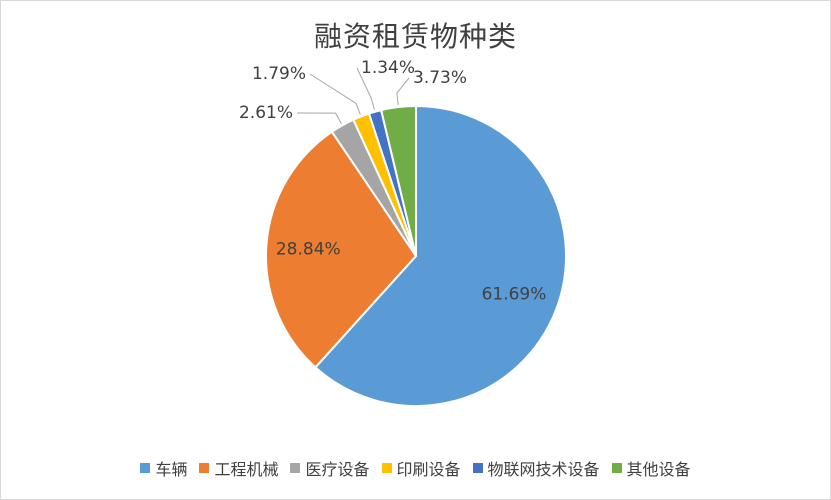  What do you see at coordinates (171, 469) in the screenshot?
I see `legend-label-0: 车辆` at bounding box center [171, 469].